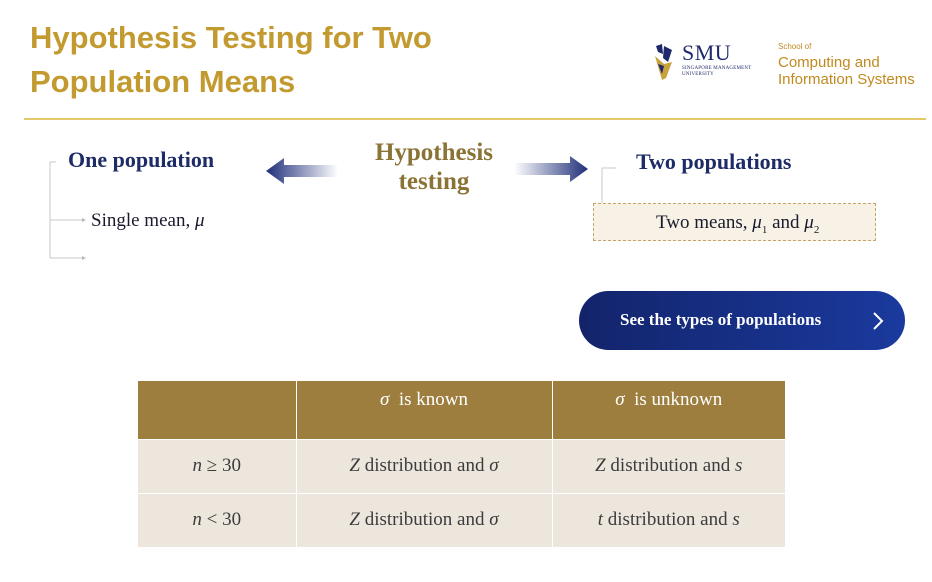 The image size is (932, 582). Describe the element at coordinates (663, 62) in the screenshot. I see `smu-lion-icon` at that location.